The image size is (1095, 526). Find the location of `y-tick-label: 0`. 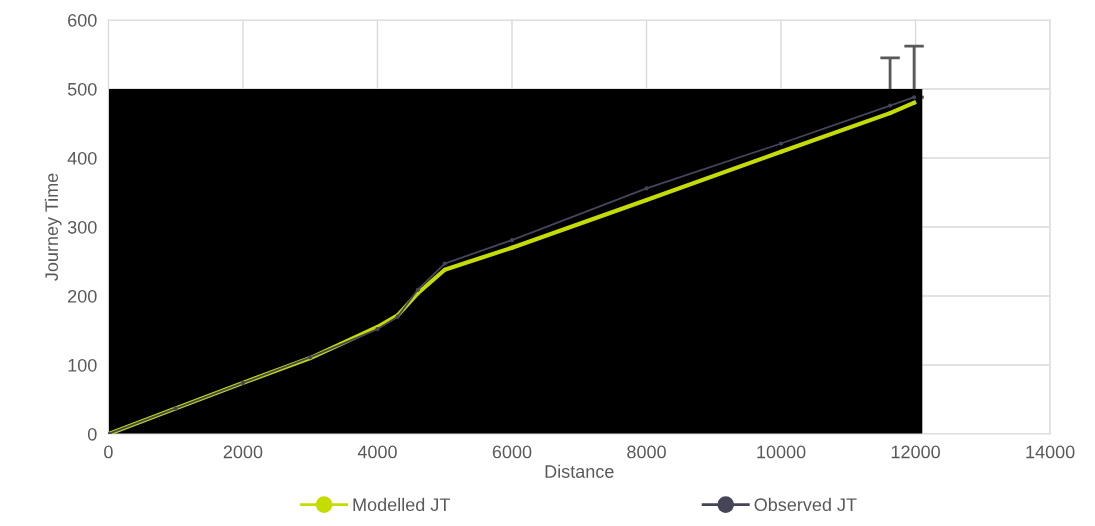

y-tick-label: 0 is located at coordinates (92, 434).